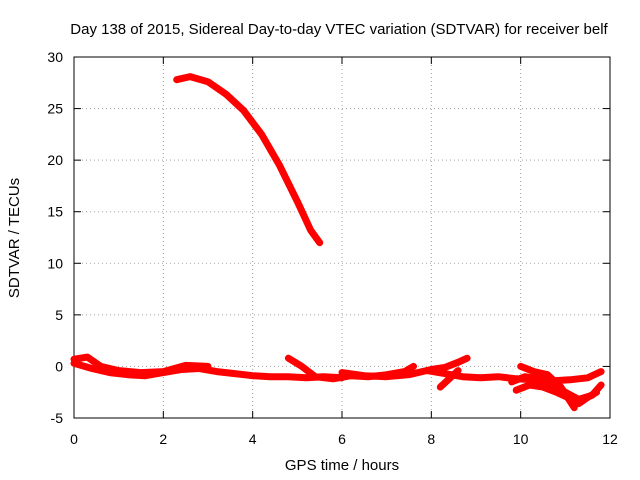 The width and height of the screenshot is (640, 480). I want to click on y-tick-label: 10, so click(55, 263).